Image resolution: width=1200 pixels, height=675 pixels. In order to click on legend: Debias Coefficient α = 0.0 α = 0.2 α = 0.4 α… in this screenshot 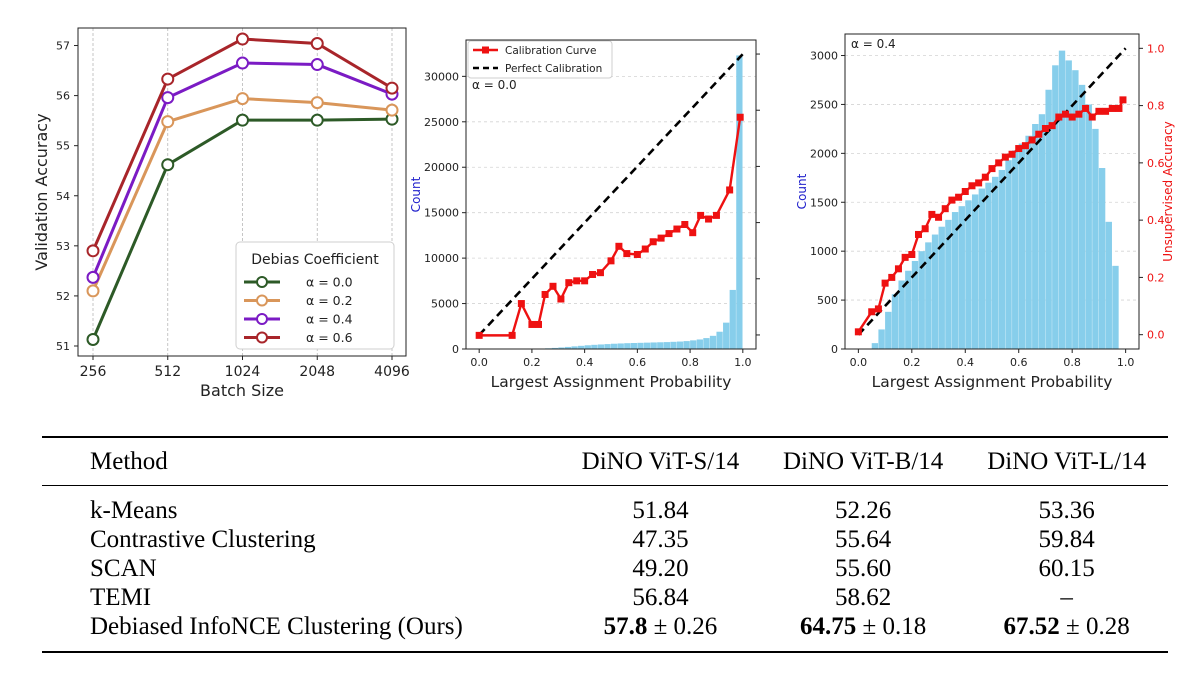, I will do `click(315, 295)`.